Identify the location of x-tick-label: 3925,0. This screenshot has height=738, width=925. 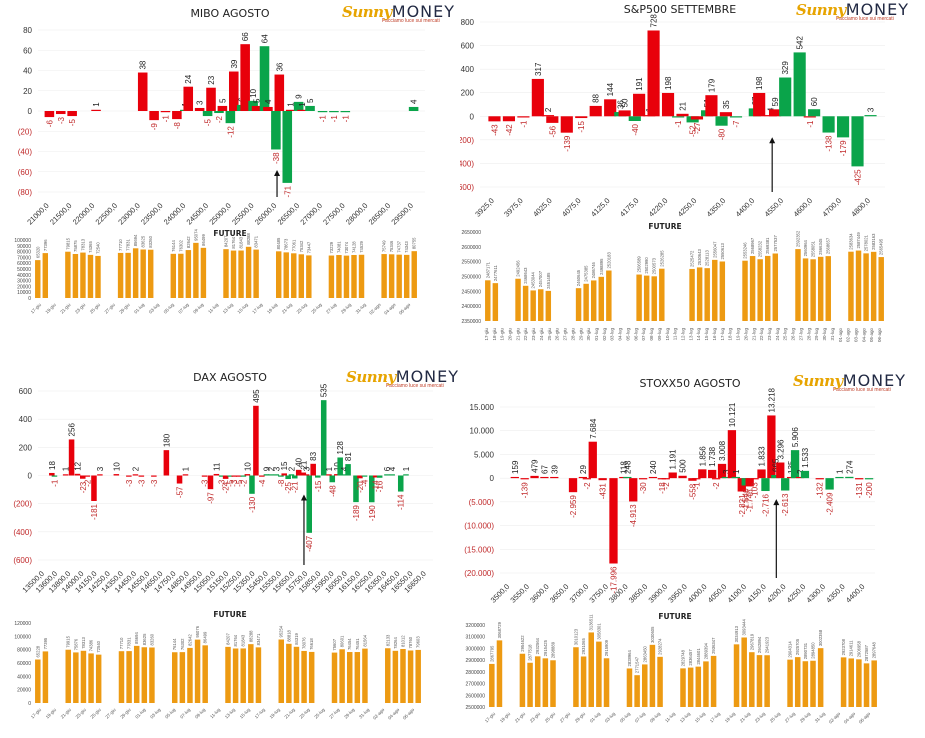
(484, 207).